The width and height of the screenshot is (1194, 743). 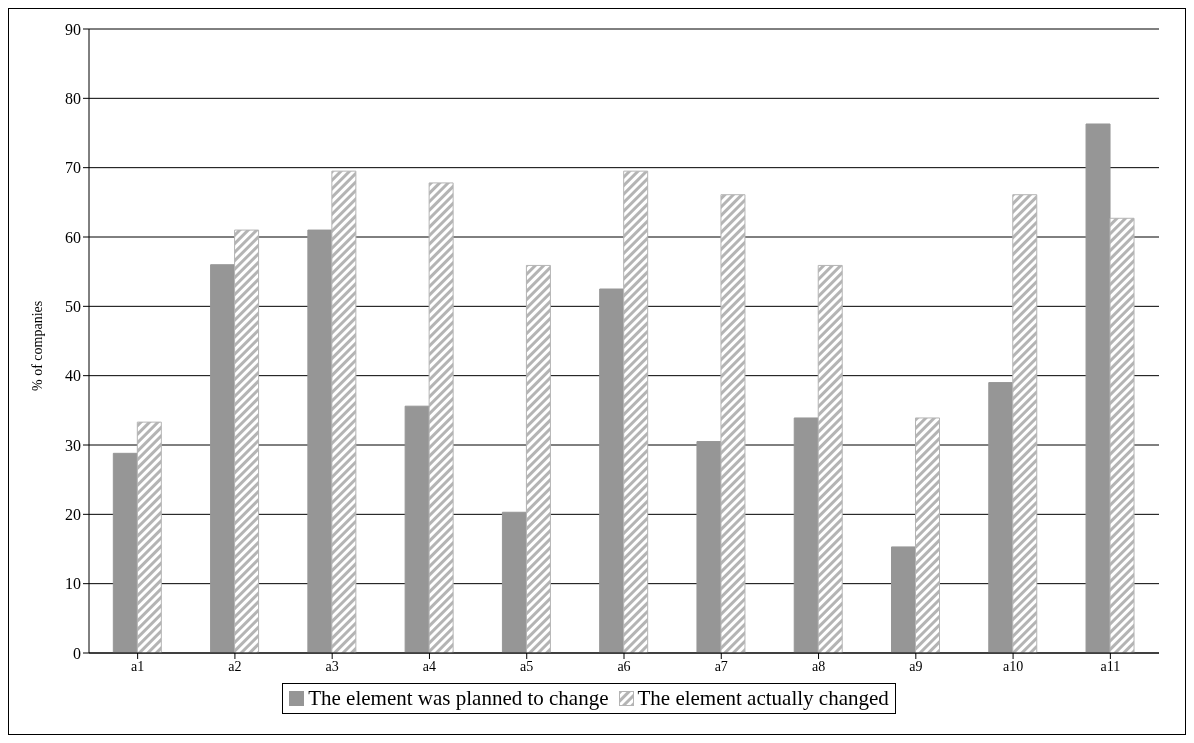 What do you see at coordinates (73, 237) in the screenshot?
I see `y-tick-label: 60` at bounding box center [73, 237].